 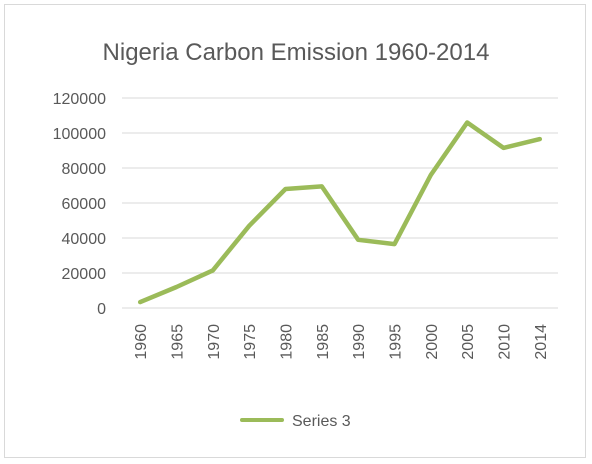 I want to click on y-tick-label: 0, so click(x=101, y=309).